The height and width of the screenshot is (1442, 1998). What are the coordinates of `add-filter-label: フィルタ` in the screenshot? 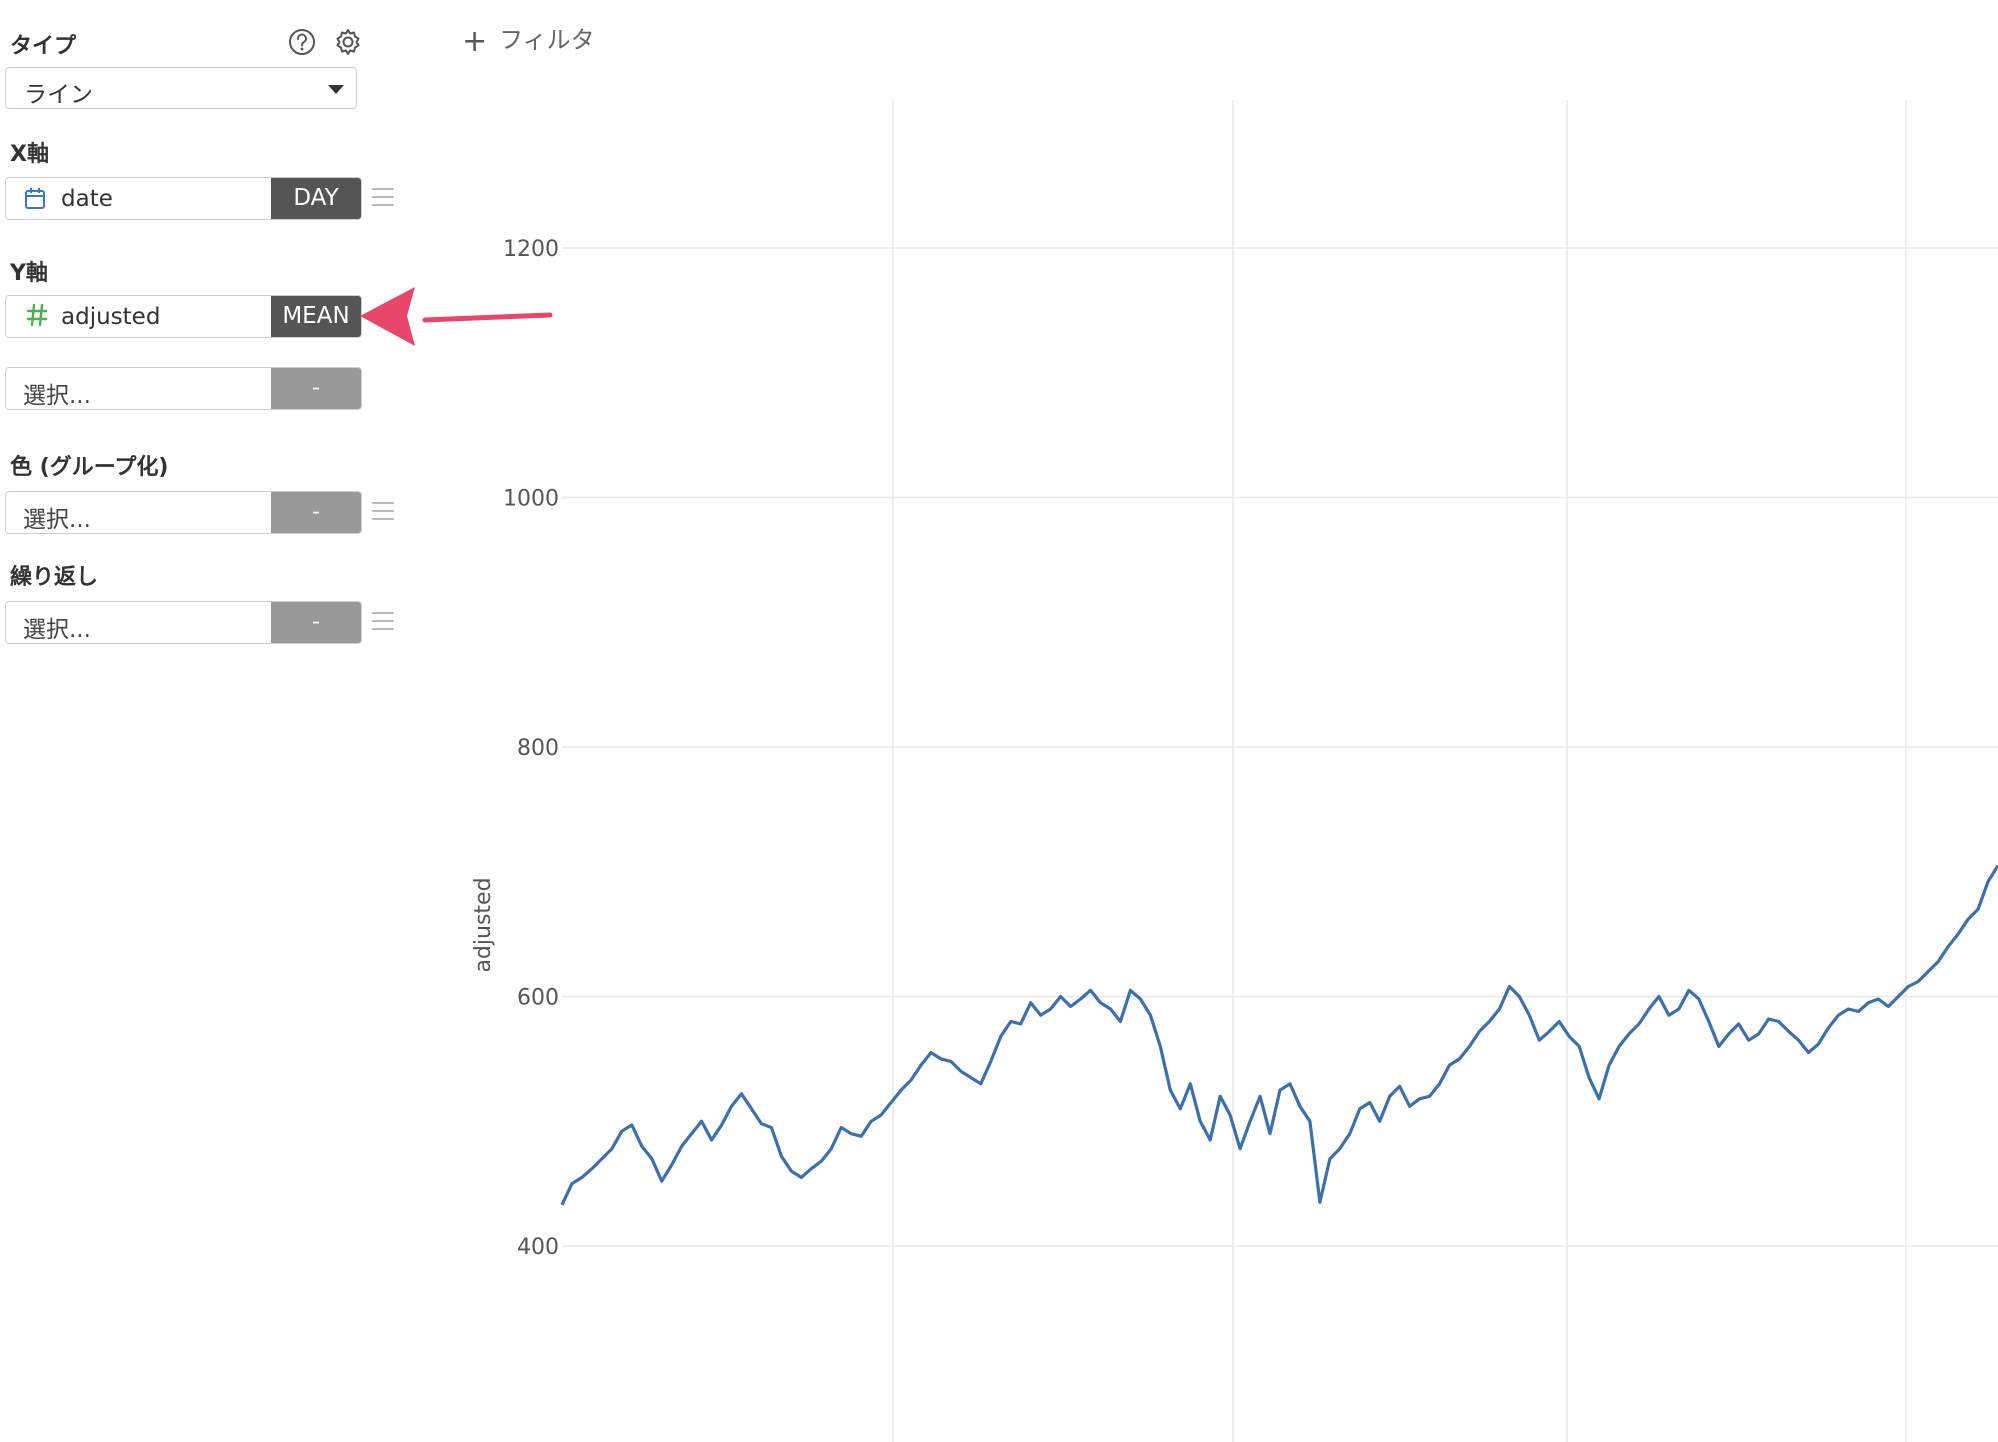 It's located at (547, 40).